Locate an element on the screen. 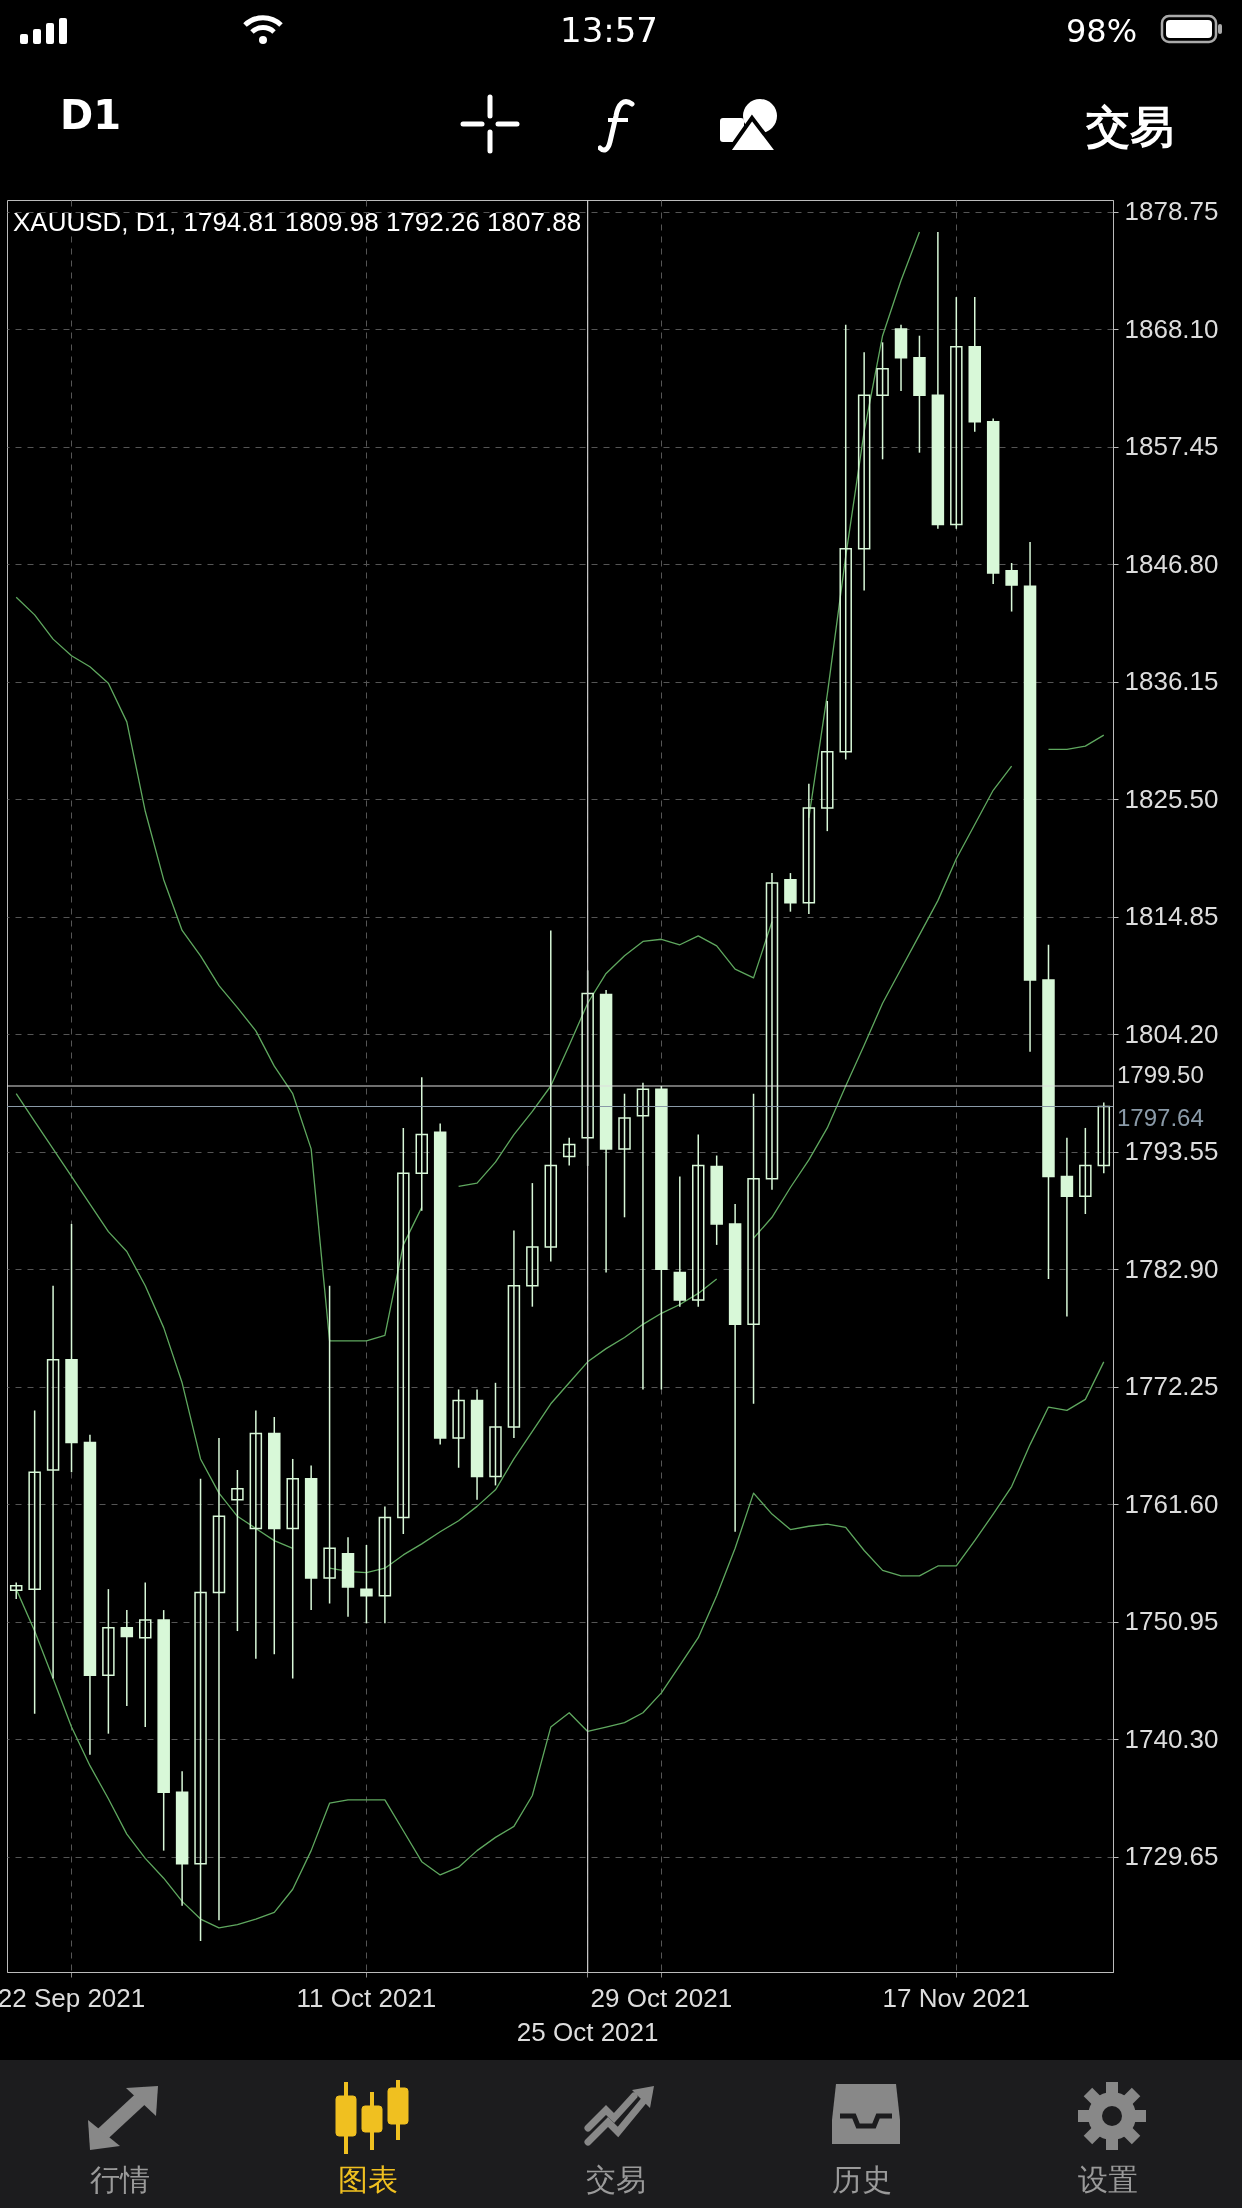 This screenshot has height=2208, width=1242. y-tick-label: 1825.50 is located at coordinates (1171, 798).